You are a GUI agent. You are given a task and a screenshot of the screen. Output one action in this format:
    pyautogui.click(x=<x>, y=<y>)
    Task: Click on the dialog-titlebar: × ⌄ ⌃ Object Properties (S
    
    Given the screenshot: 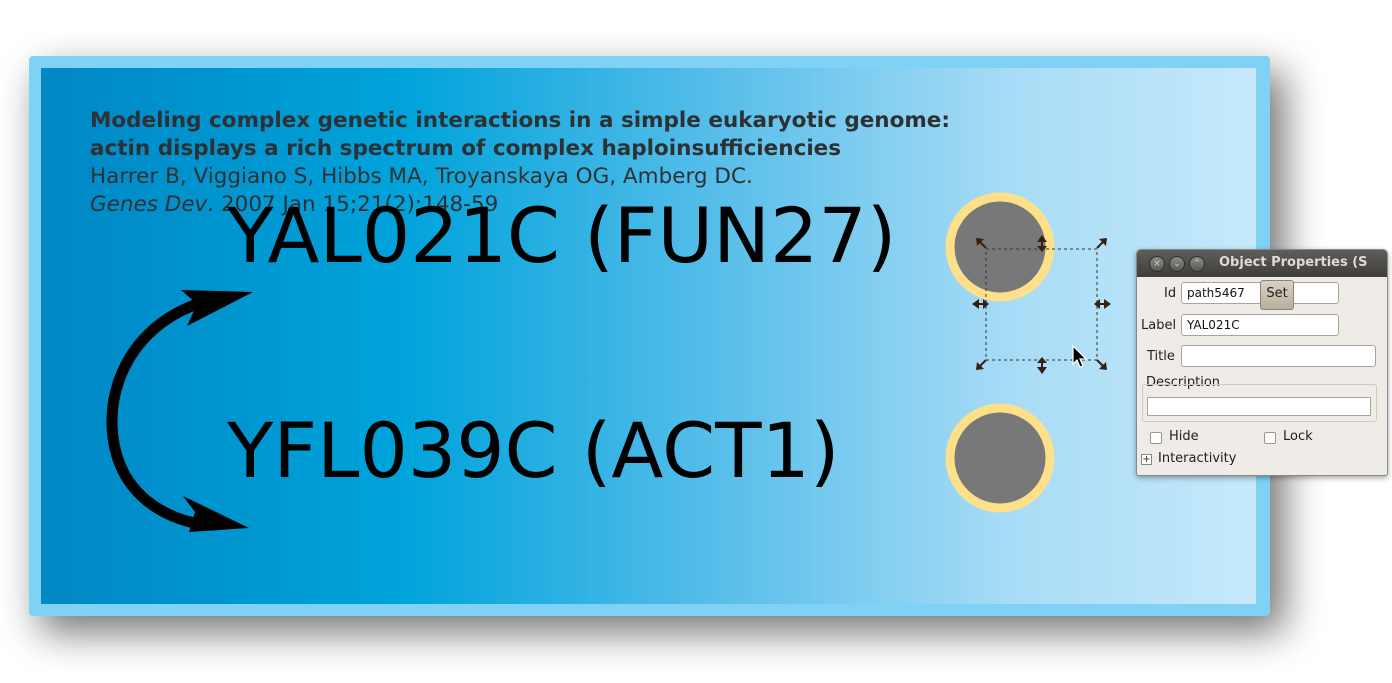 What is the action you would take?
    pyautogui.click(x=1262, y=263)
    